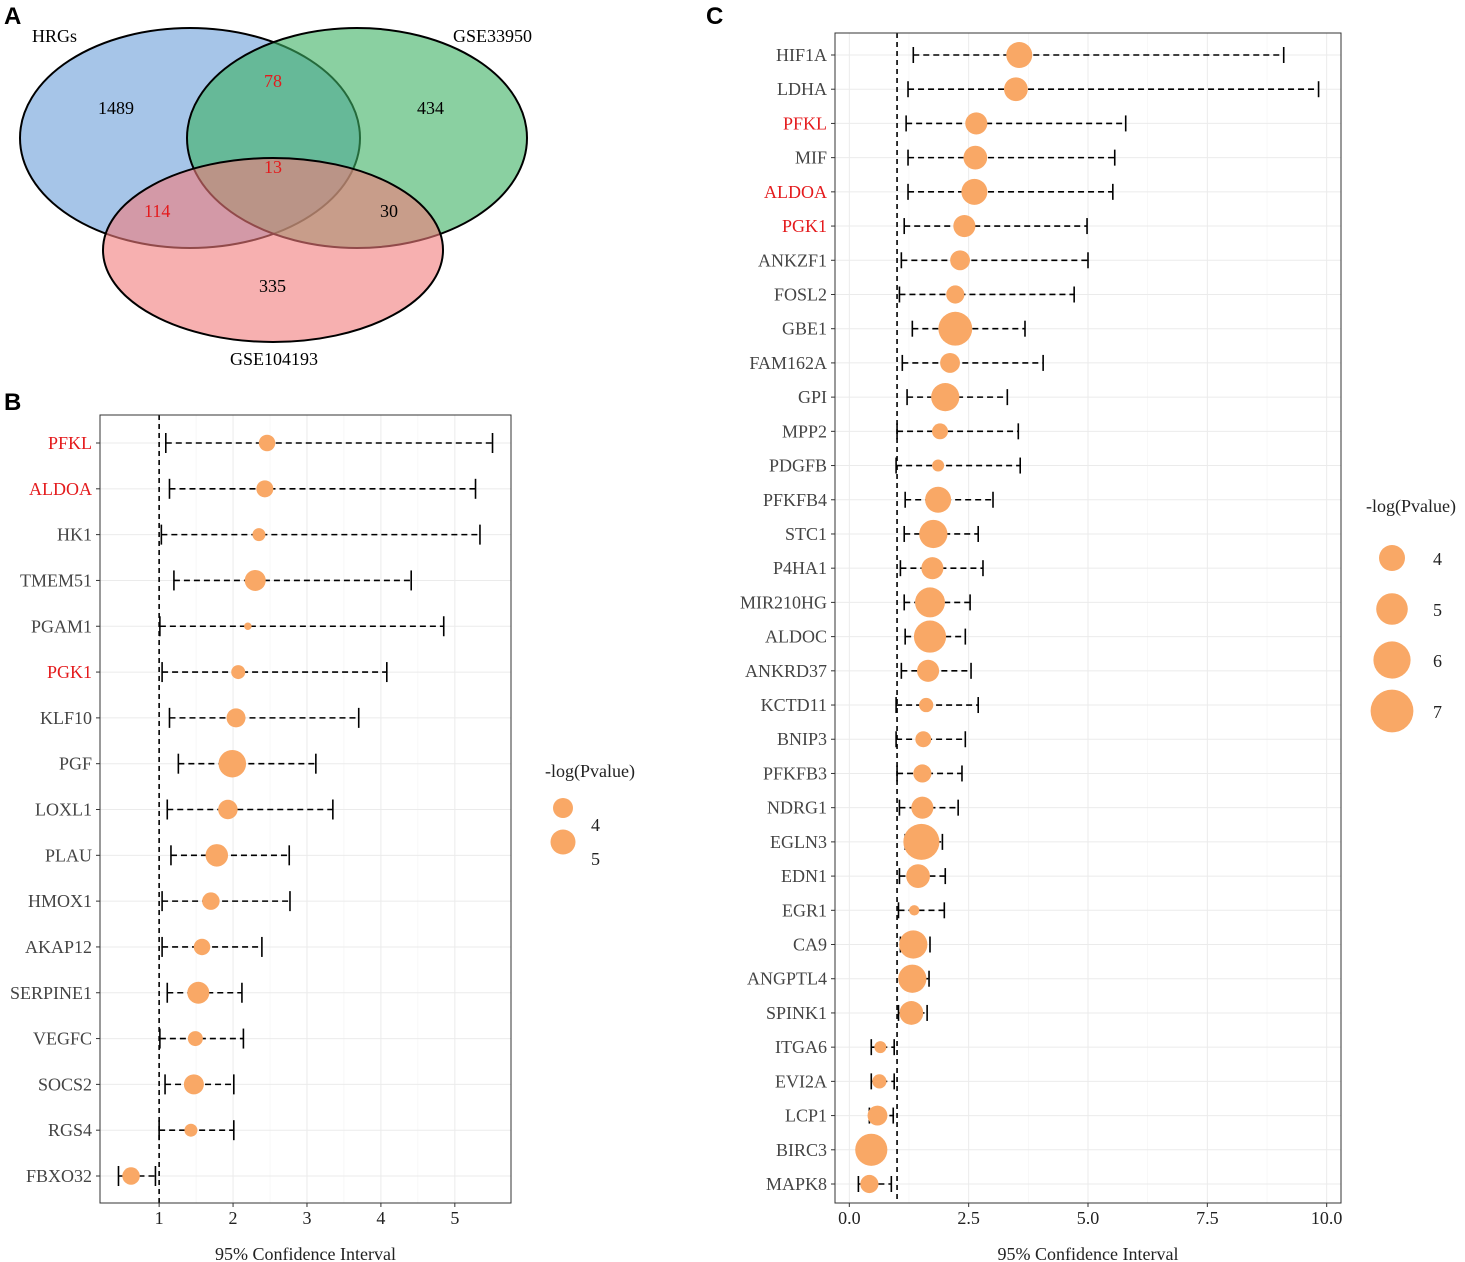  What do you see at coordinates (68, 855) in the screenshot?
I see `gene-label: PLAU` at bounding box center [68, 855].